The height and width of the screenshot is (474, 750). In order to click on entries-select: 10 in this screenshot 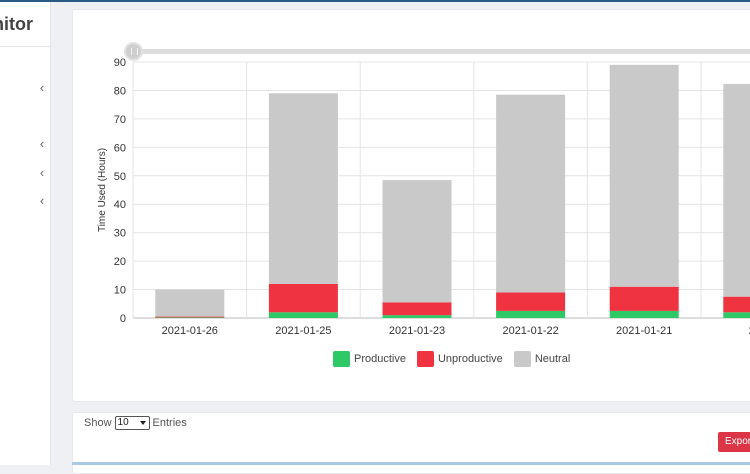, I will do `click(132, 423)`.